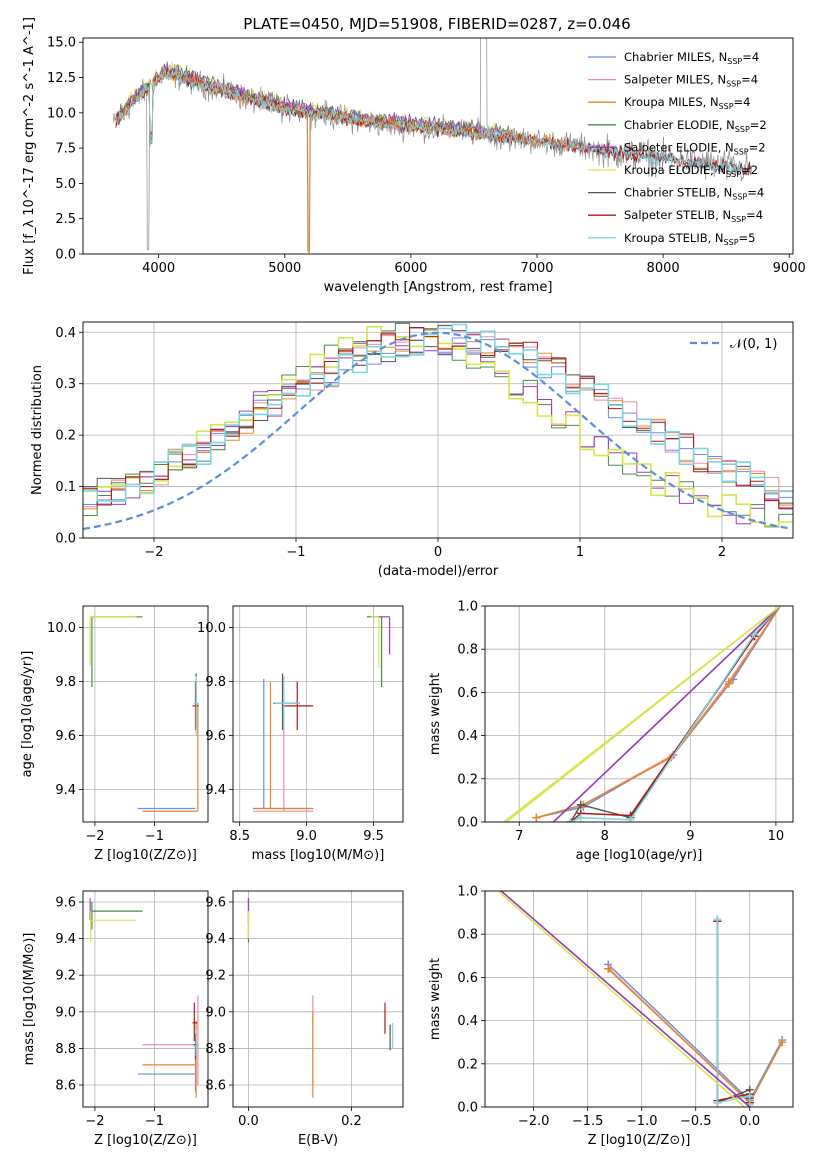 The height and width of the screenshot is (1170, 819). What do you see at coordinates (534, 1121) in the screenshot?
I see `x-tick-label: −2.0` at bounding box center [534, 1121].